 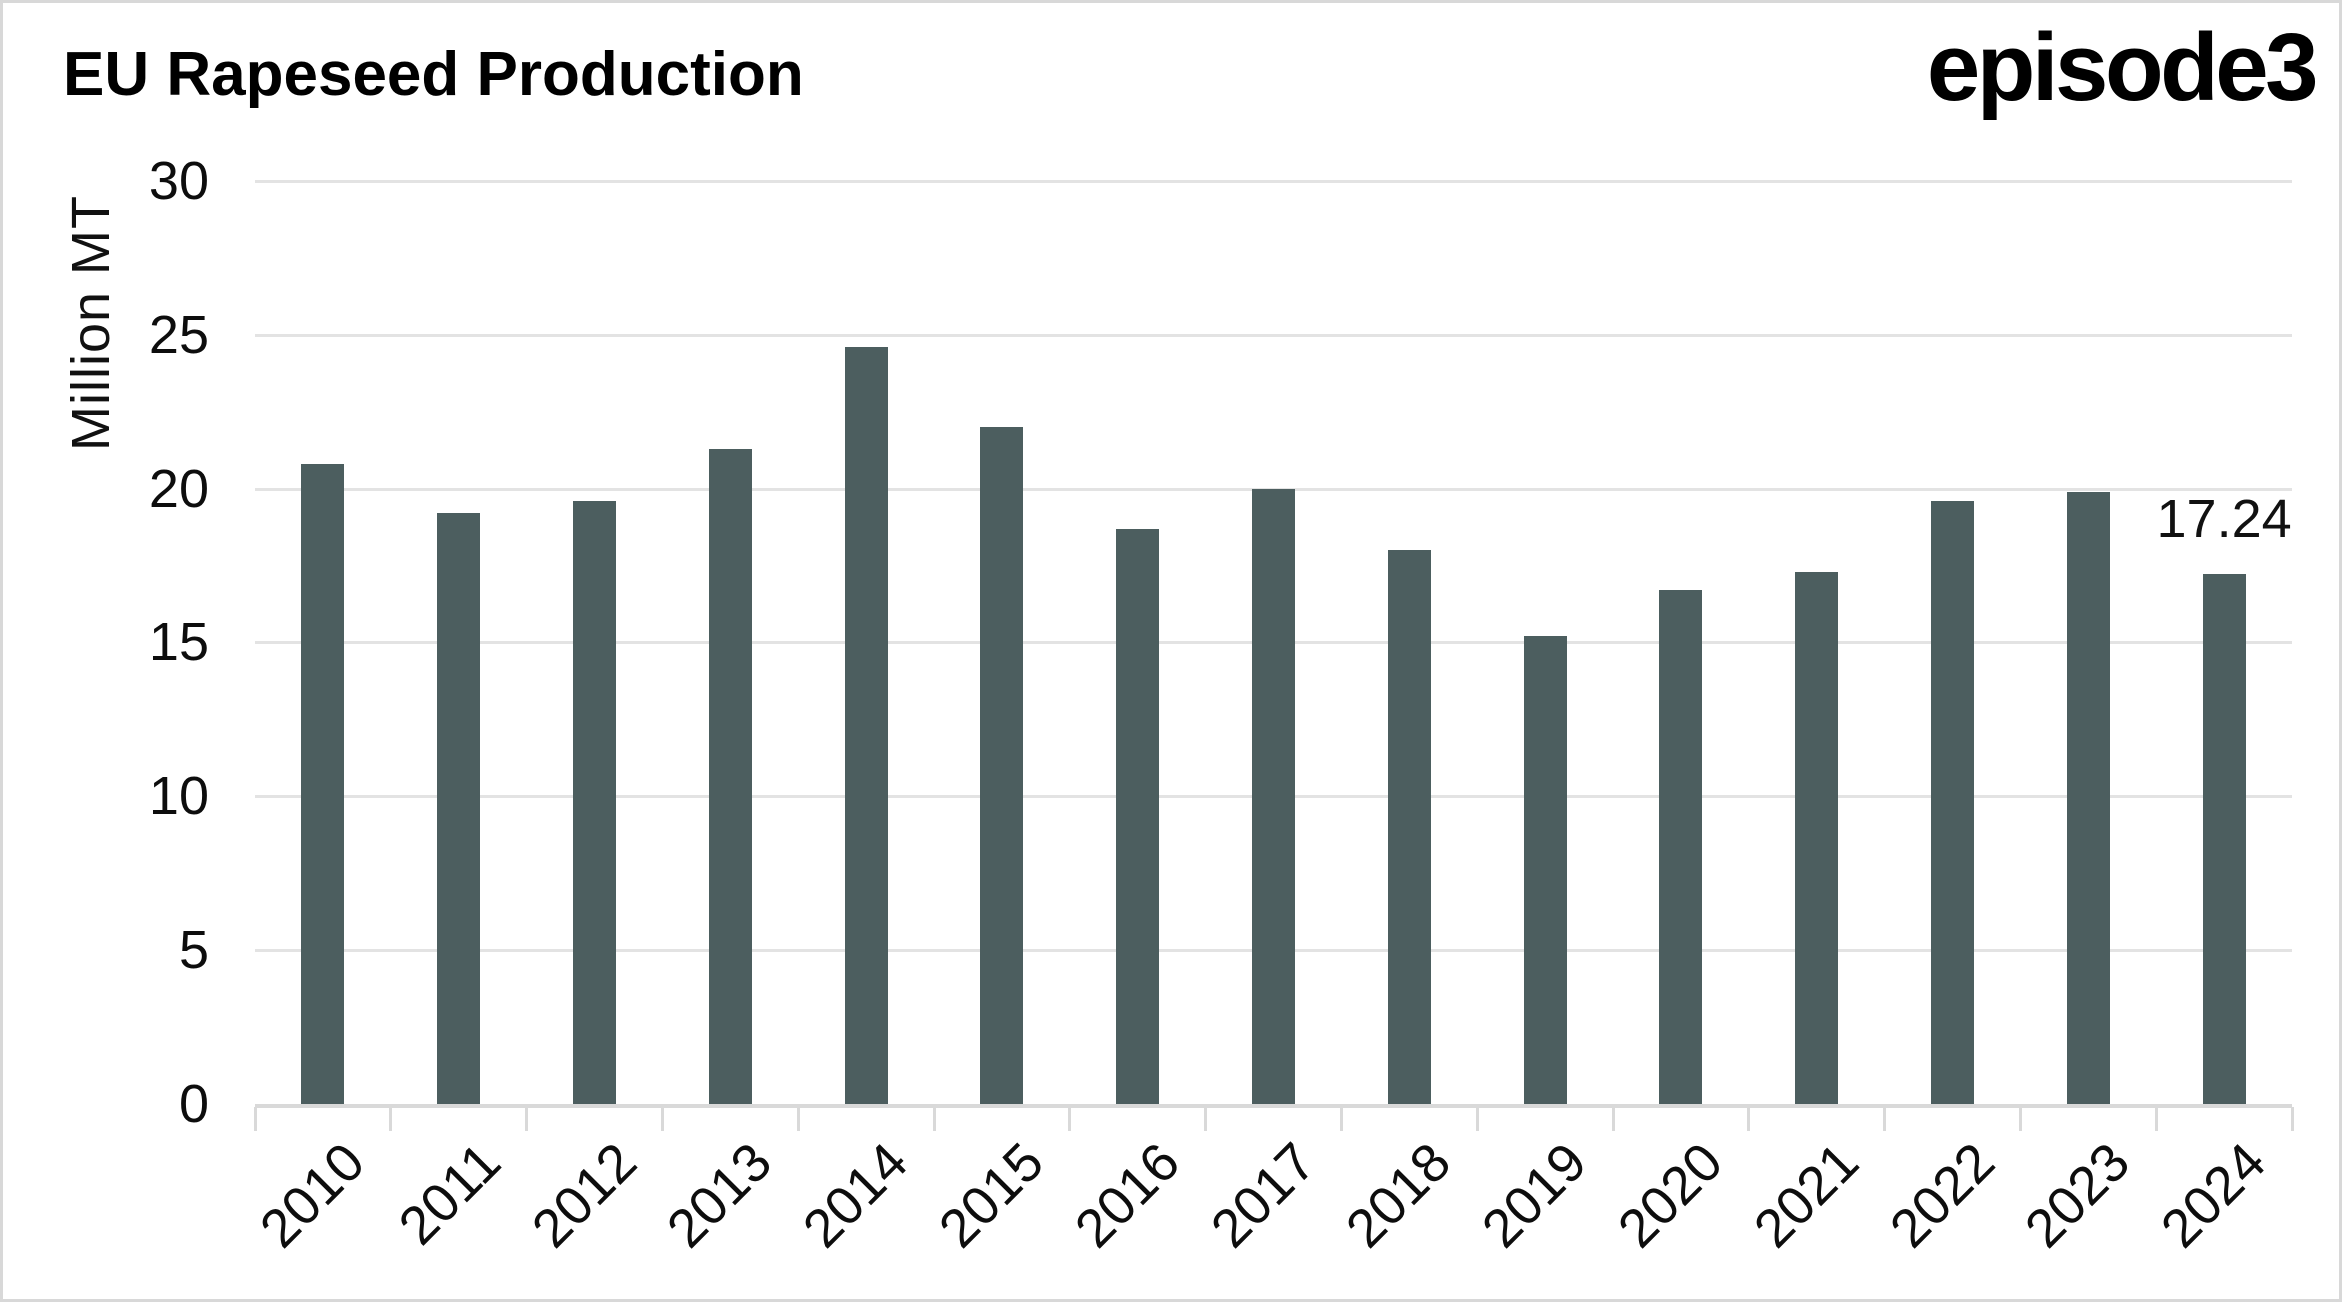 I want to click on bar-2023, so click(x=2088, y=797).